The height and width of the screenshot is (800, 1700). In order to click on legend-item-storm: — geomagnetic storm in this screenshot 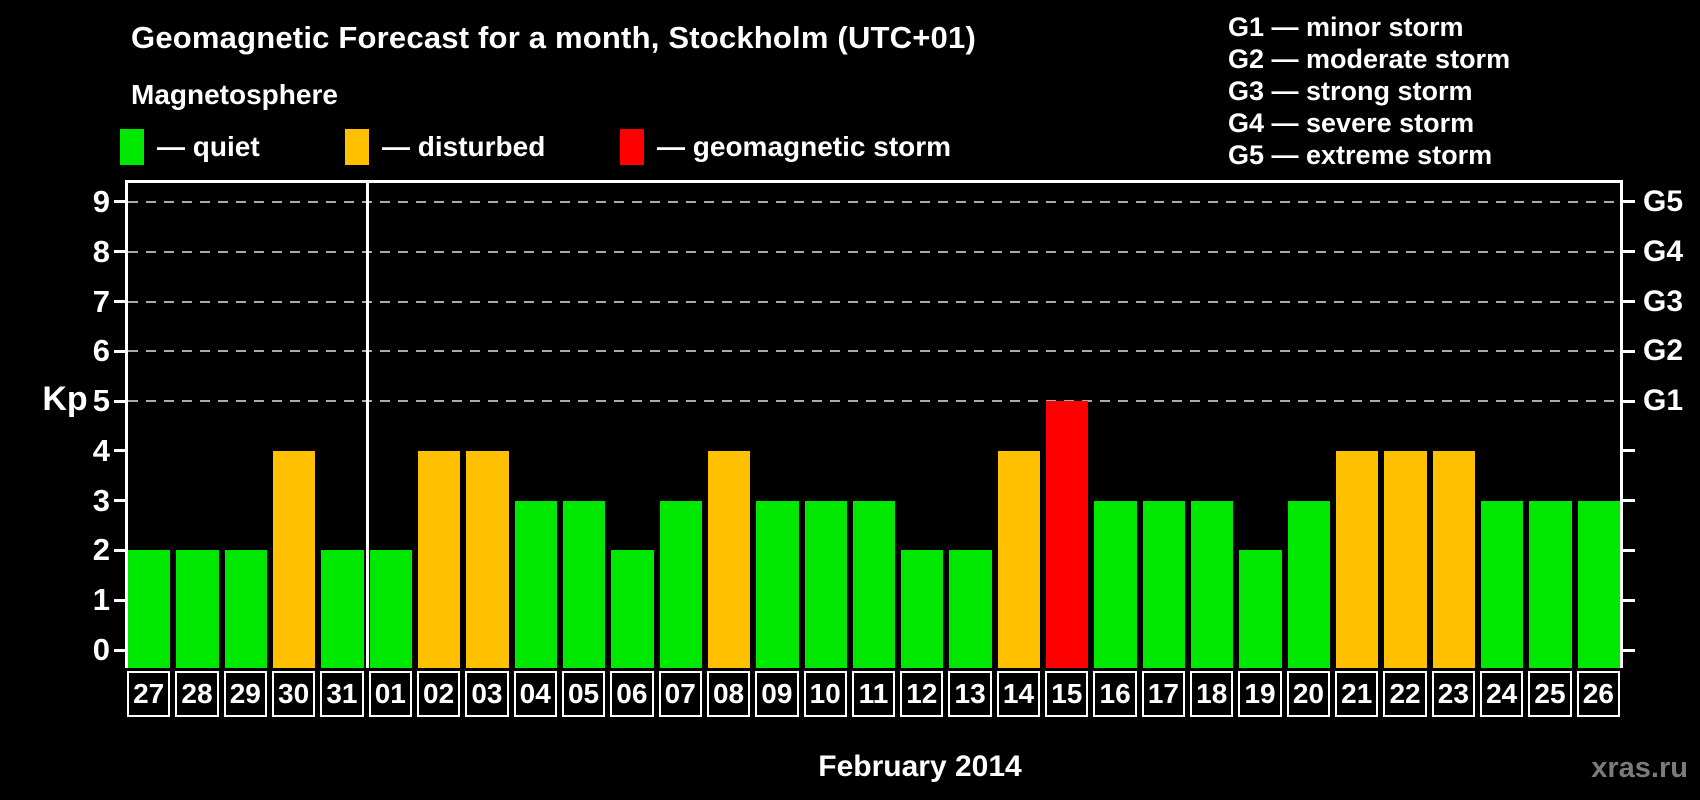, I will do `click(785, 147)`.